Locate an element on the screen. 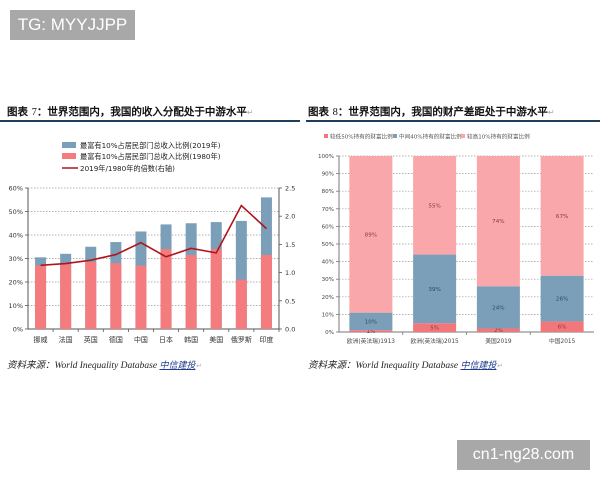  segment-label: 5% is located at coordinates (434, 329).